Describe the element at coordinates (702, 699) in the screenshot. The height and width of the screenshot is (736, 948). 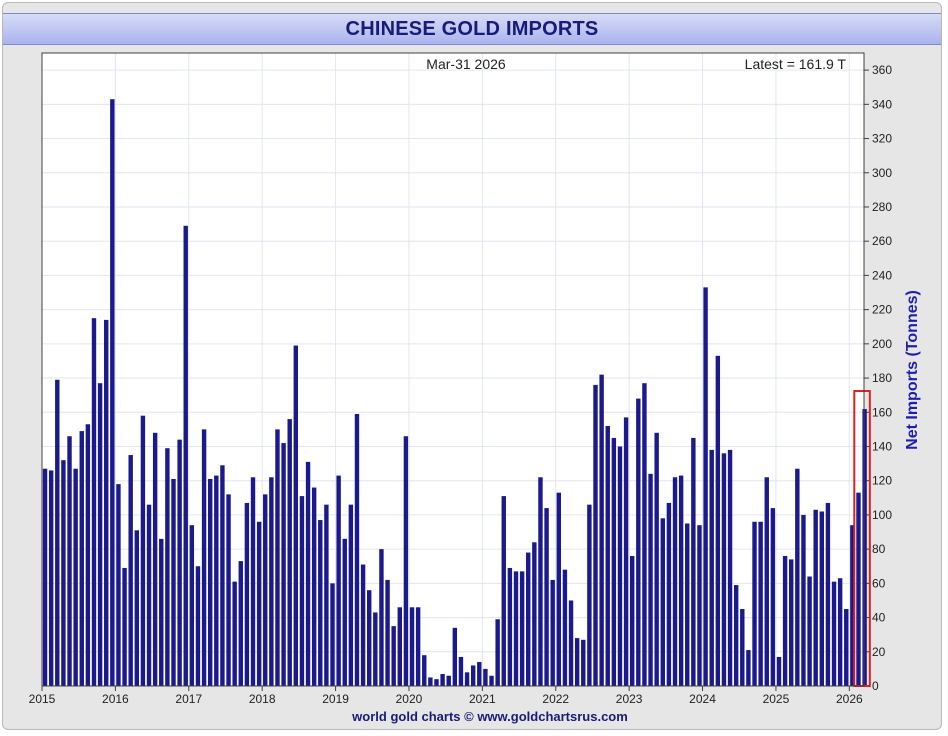
I see `x-tick-label: 2024` at that location.